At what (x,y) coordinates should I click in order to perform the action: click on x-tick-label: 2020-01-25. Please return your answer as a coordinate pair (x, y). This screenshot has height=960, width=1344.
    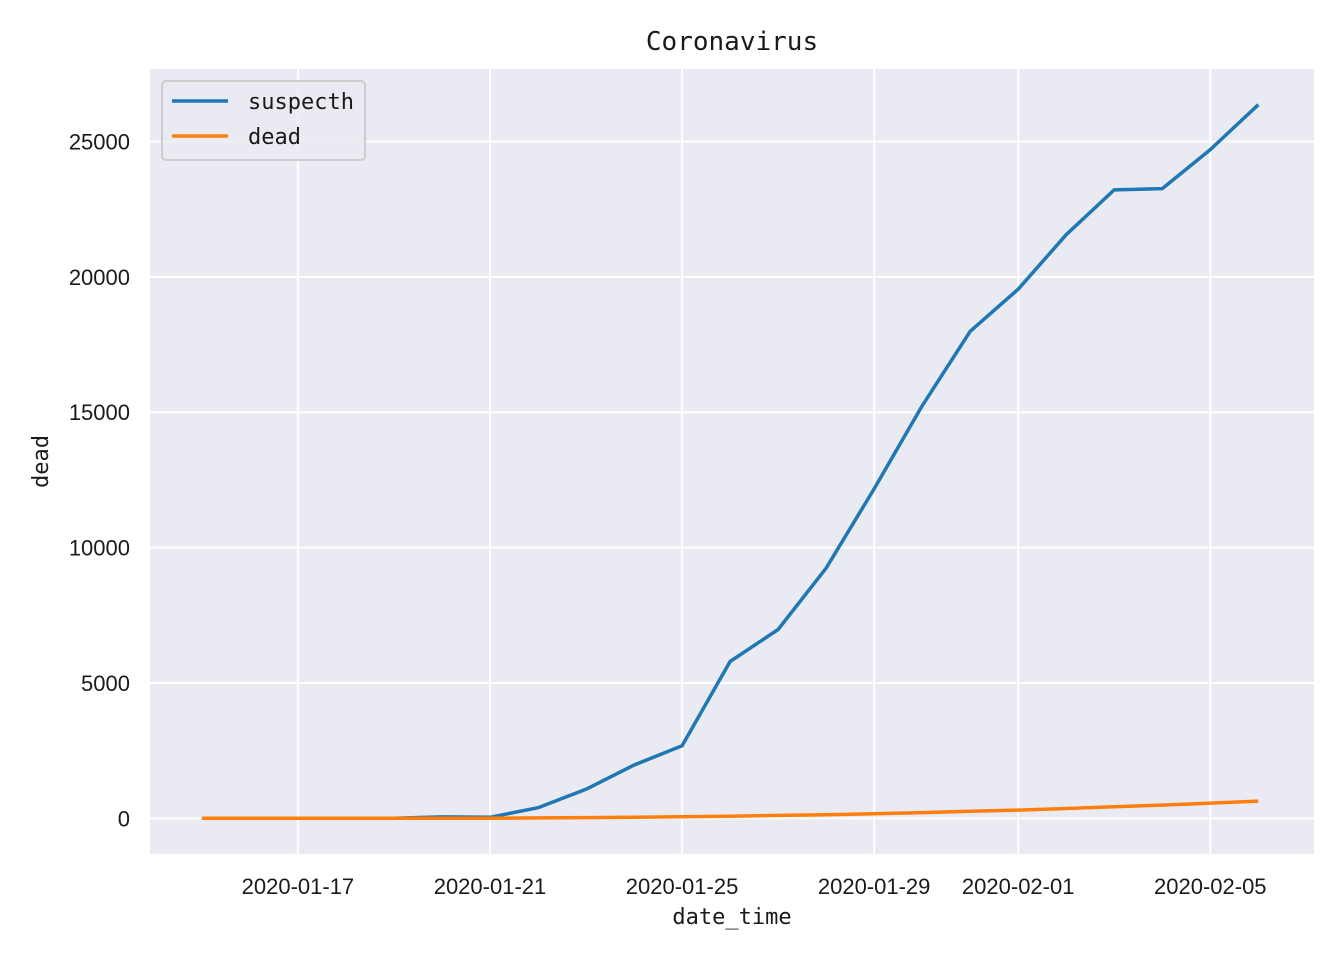
    Looking at the image, I should click on (682, 886).